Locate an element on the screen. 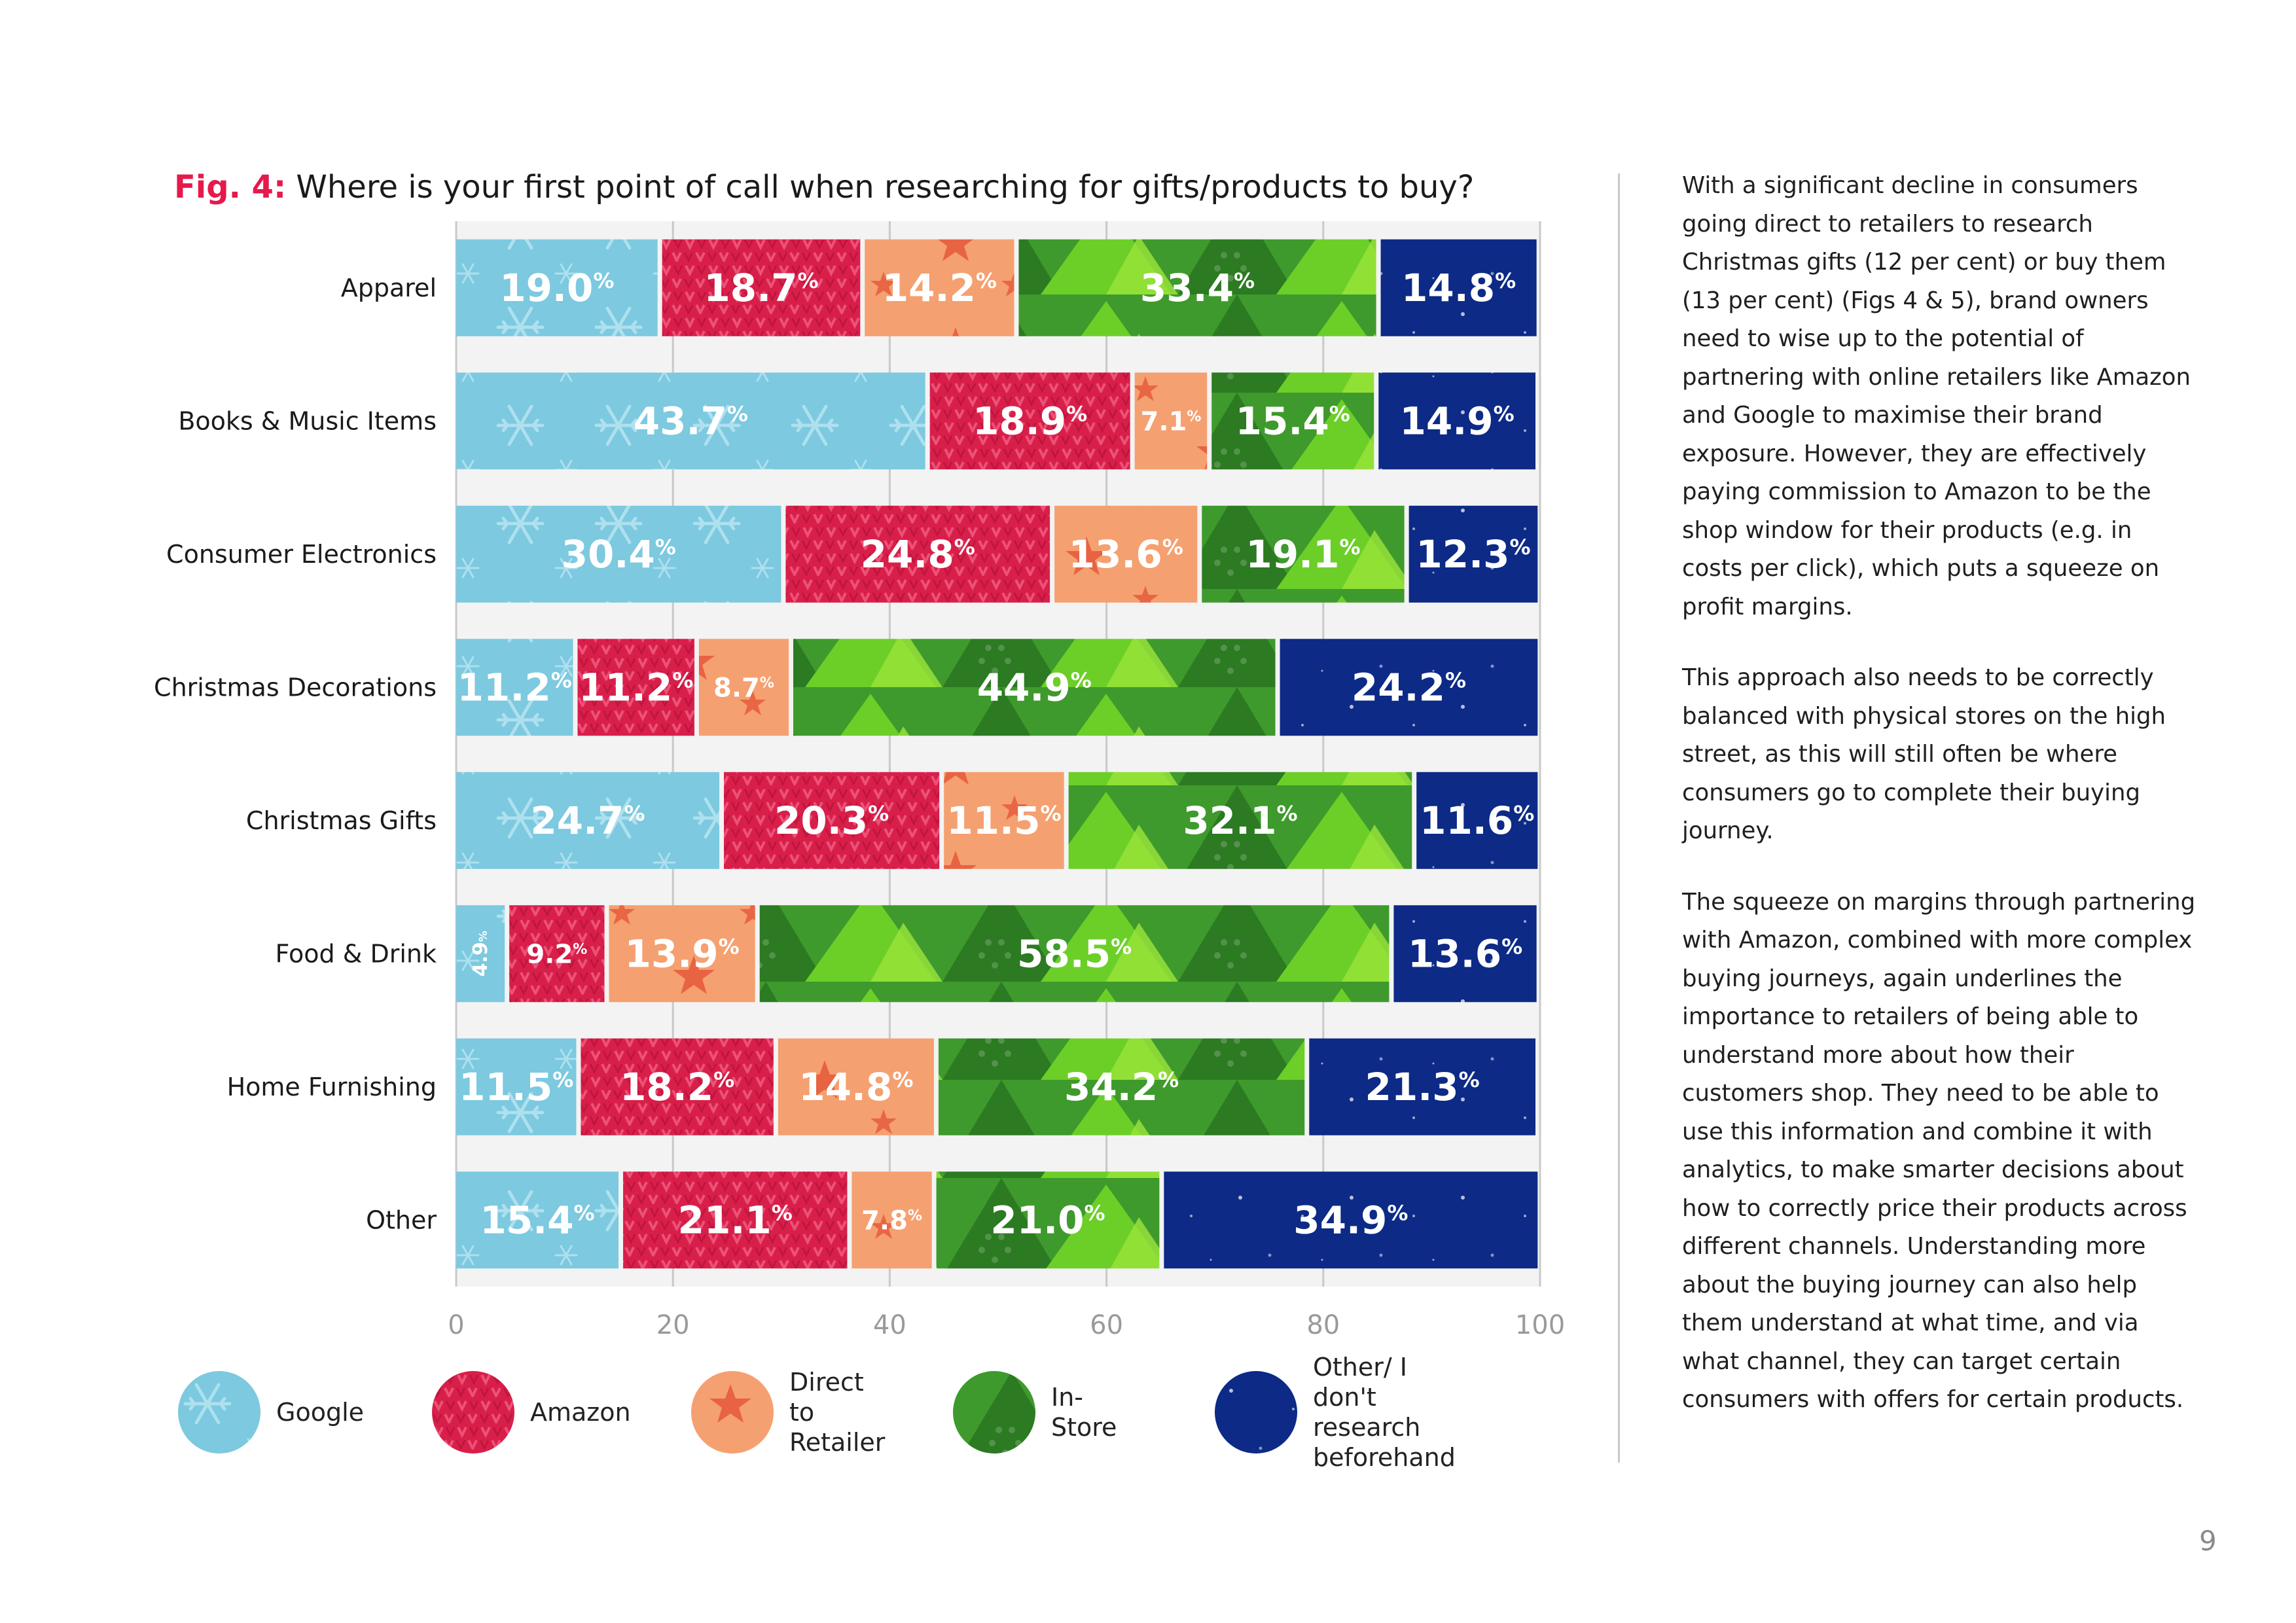  bar-value-label: 9.2% is located at coordinates (556, 954).